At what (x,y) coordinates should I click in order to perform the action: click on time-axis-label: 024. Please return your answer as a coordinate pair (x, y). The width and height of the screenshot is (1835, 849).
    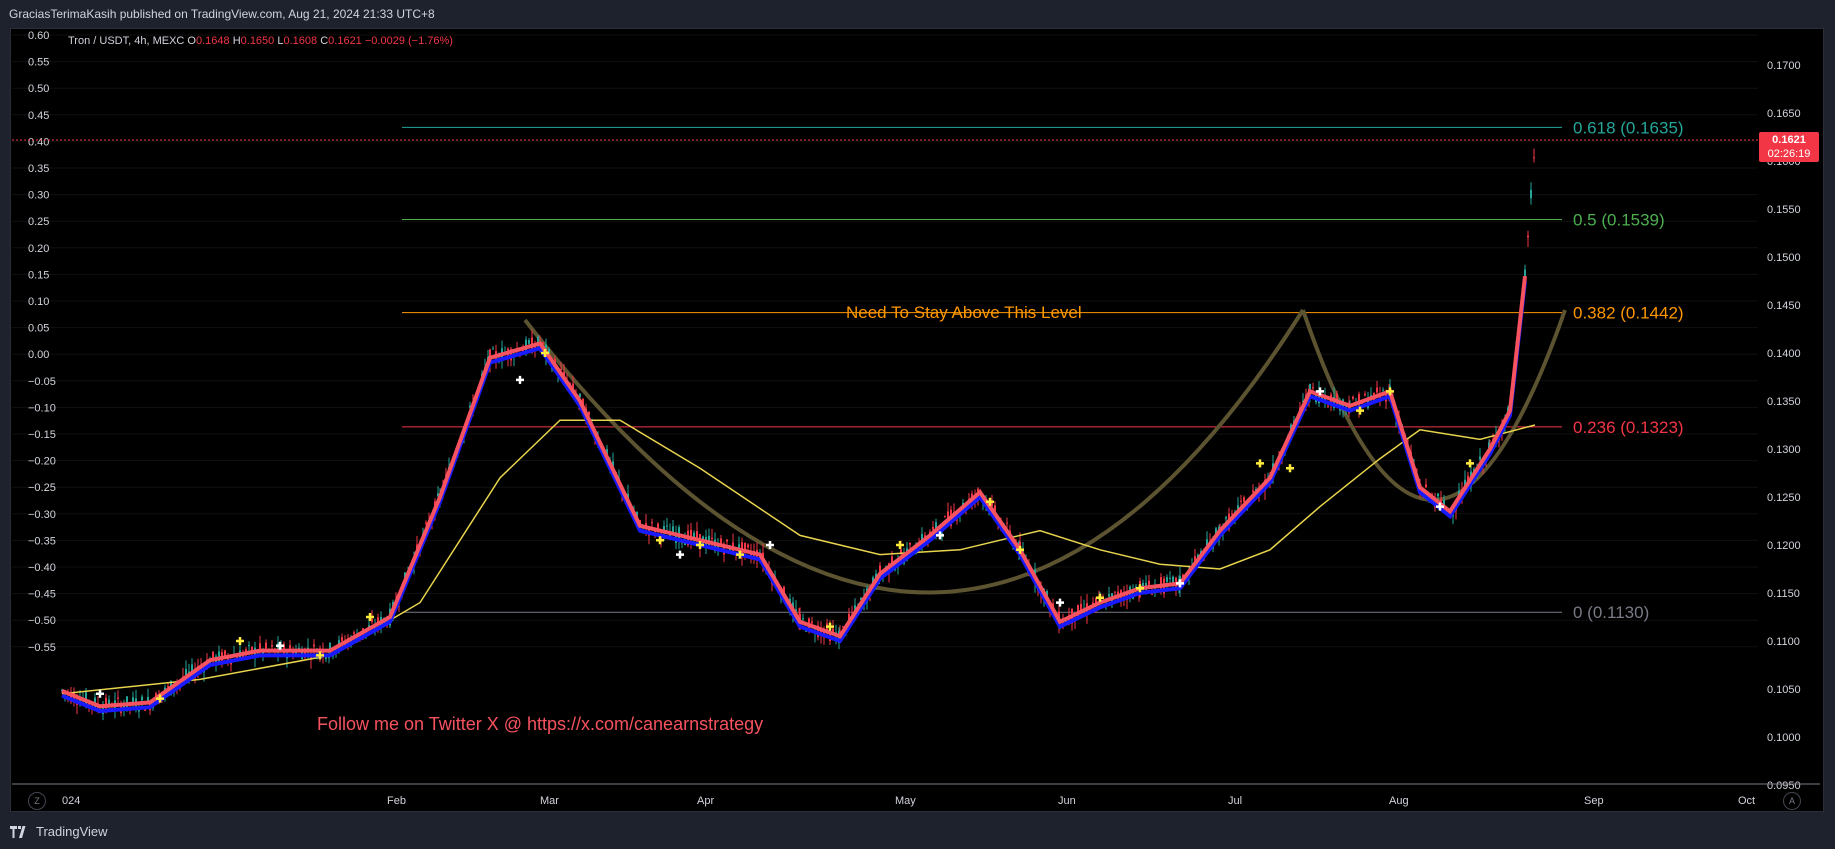
    Looking at the image, I should click on (71, 801).